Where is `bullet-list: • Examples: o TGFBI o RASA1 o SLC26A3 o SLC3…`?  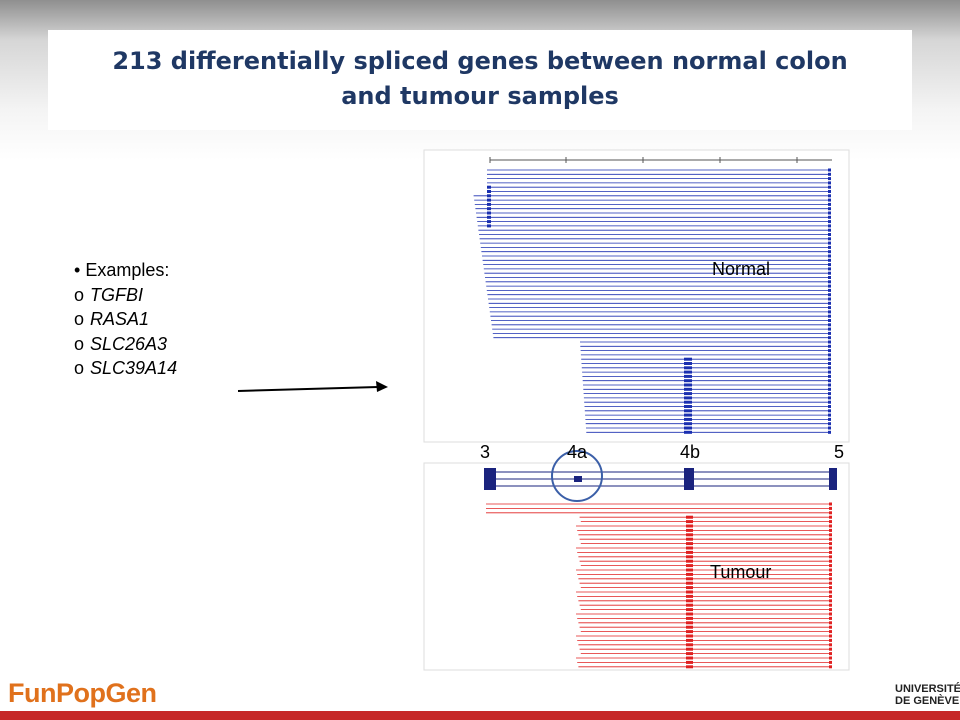 bullet-list: • Examples: o TGFBI o RASA1 o SLC26A3 o SLC3… is located at coordinates (125, 319).